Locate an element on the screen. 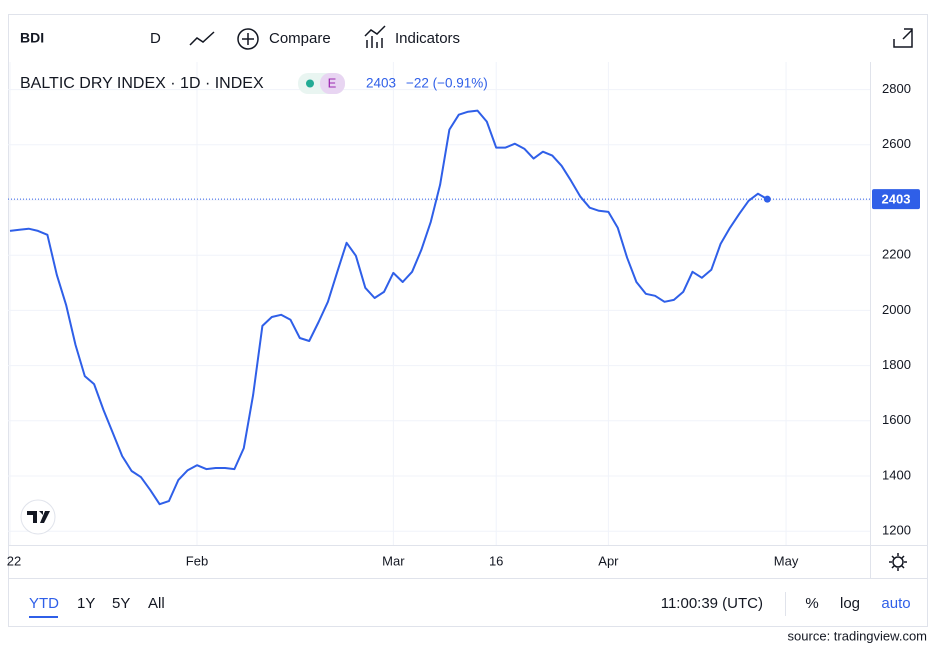  source: source: tradingview.com is located at coordinates (857, 635).